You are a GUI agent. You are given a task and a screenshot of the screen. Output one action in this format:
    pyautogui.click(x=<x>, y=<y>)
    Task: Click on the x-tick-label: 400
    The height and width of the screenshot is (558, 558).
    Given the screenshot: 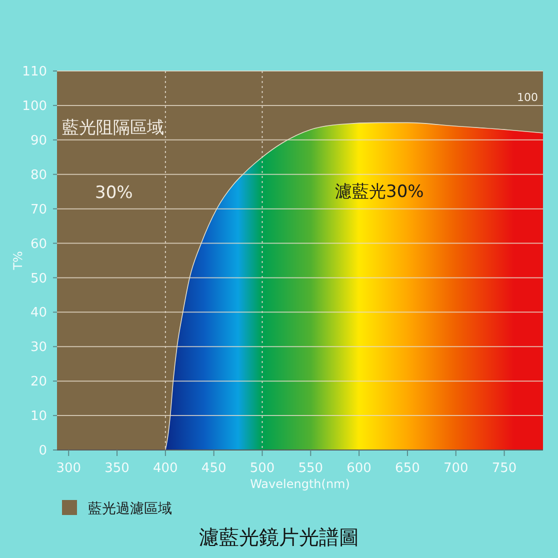 What is the action you would take?
    pyautogui.click(x=165, y=468)
    